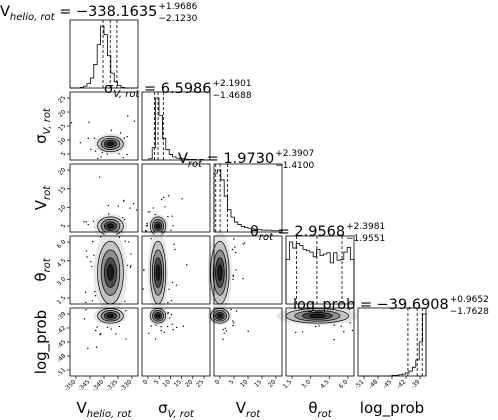 The height and width of the screenshot is (420, 498). Describe the element at coordinates (41, 342) in the screenshot. I see `y-axis-label-4: log_prob` at that location.